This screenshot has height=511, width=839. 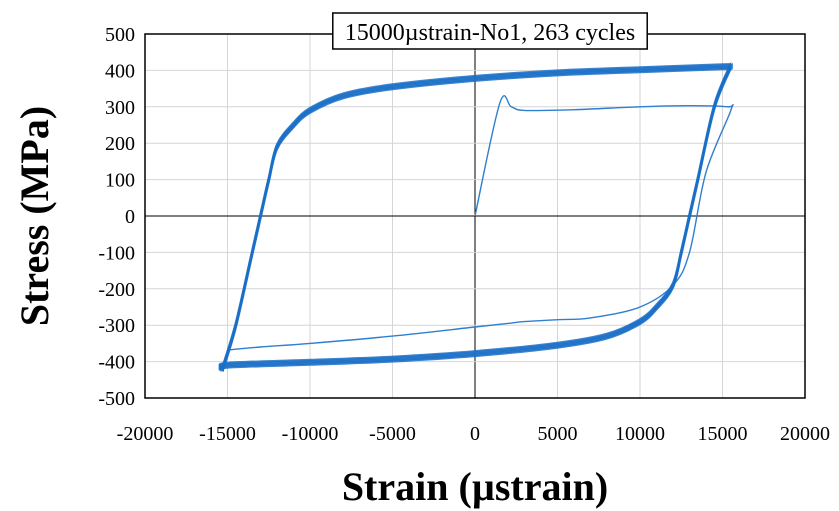 What do you see at coordinates (723, 434) in the screenshot?
I see `x-tick-label: 15000` at bounding box center [723, 434].